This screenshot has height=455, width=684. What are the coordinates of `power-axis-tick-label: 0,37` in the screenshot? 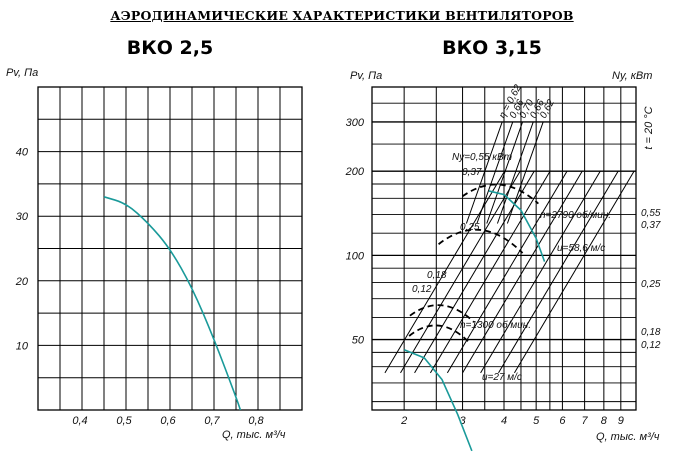 It's located at (651, 225).